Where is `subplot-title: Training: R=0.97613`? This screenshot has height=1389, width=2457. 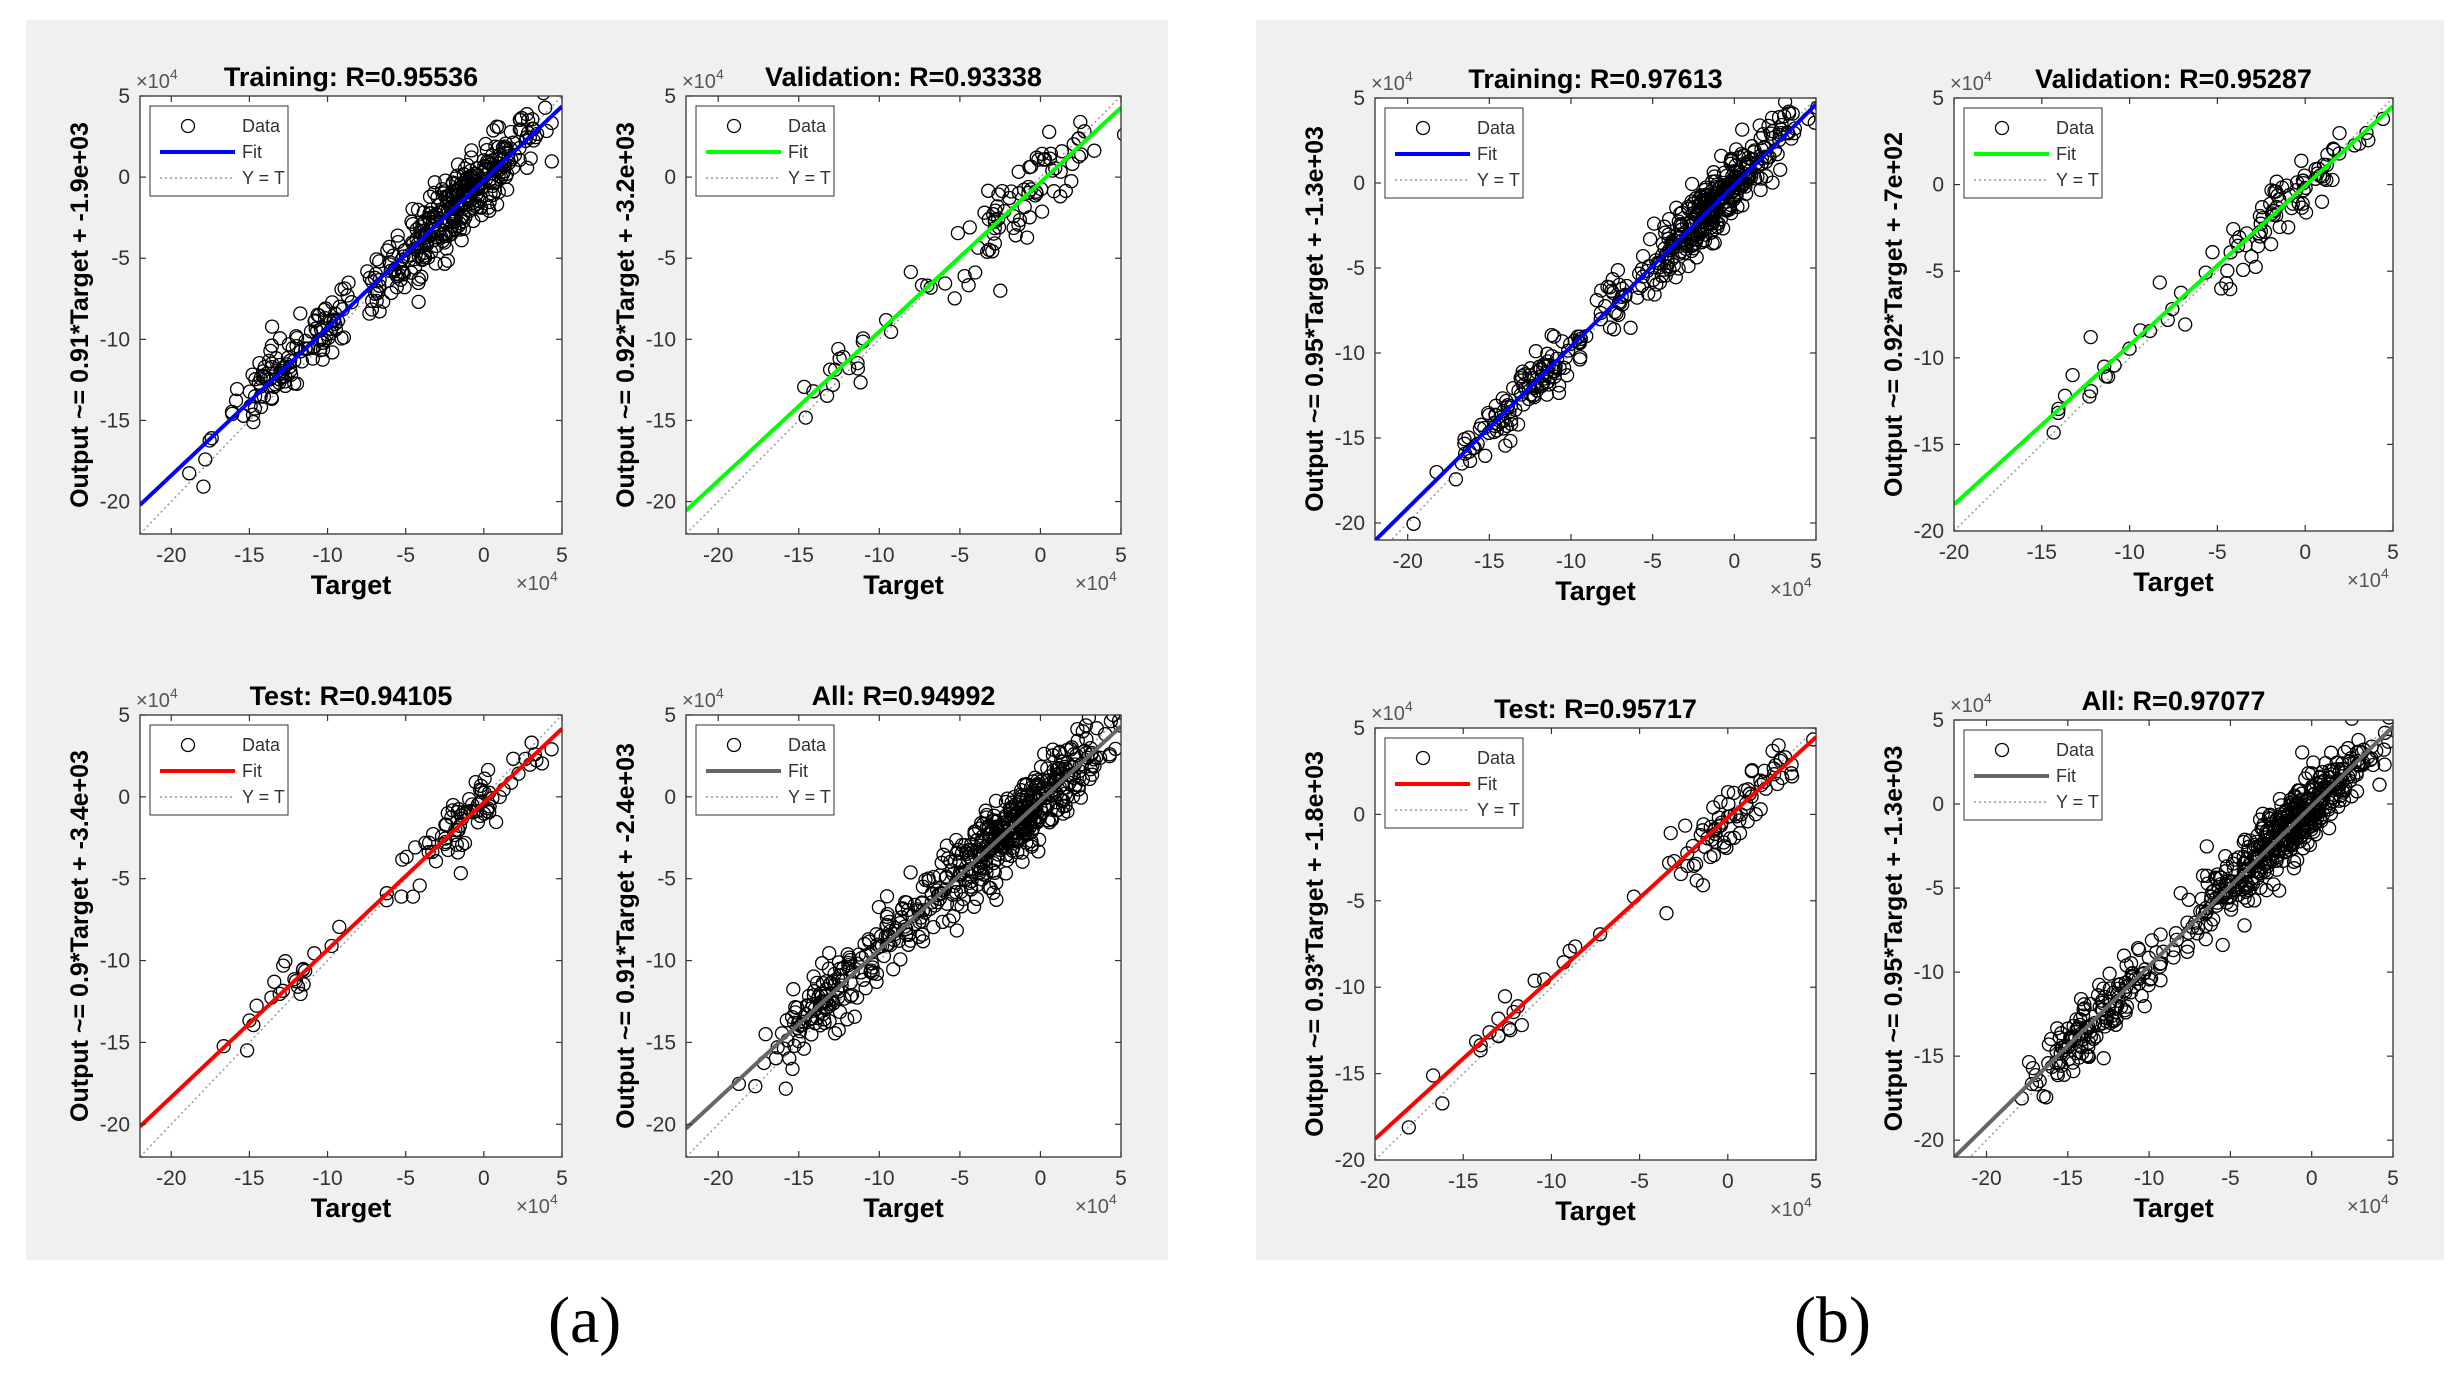
subplot-title: Training: R=0.97613 is located at coordinates (1595, 79).